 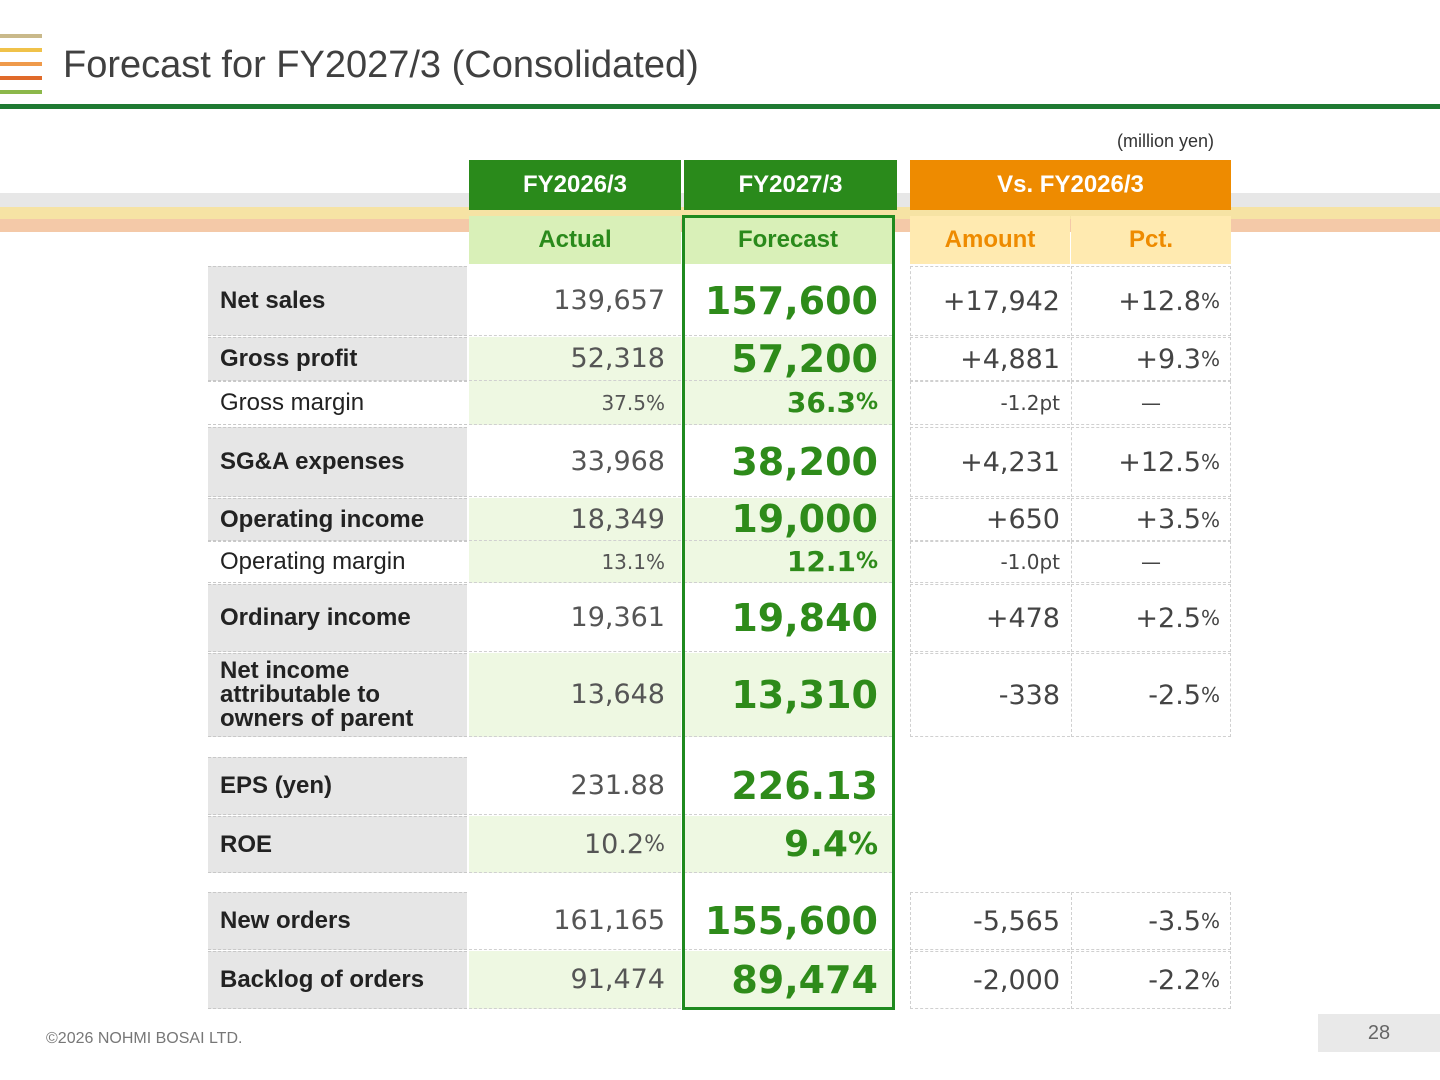 What do you see at coordinates (990, 519) in the screenshot?
I see `amount-value: +650` at bounding box center [990, 519].